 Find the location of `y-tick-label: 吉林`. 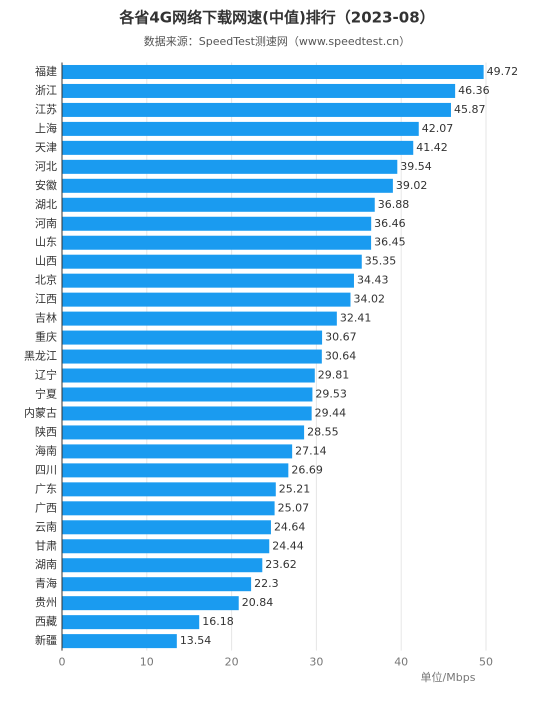

y-tick-label: 吉林 is located at coordinates (46, 318).